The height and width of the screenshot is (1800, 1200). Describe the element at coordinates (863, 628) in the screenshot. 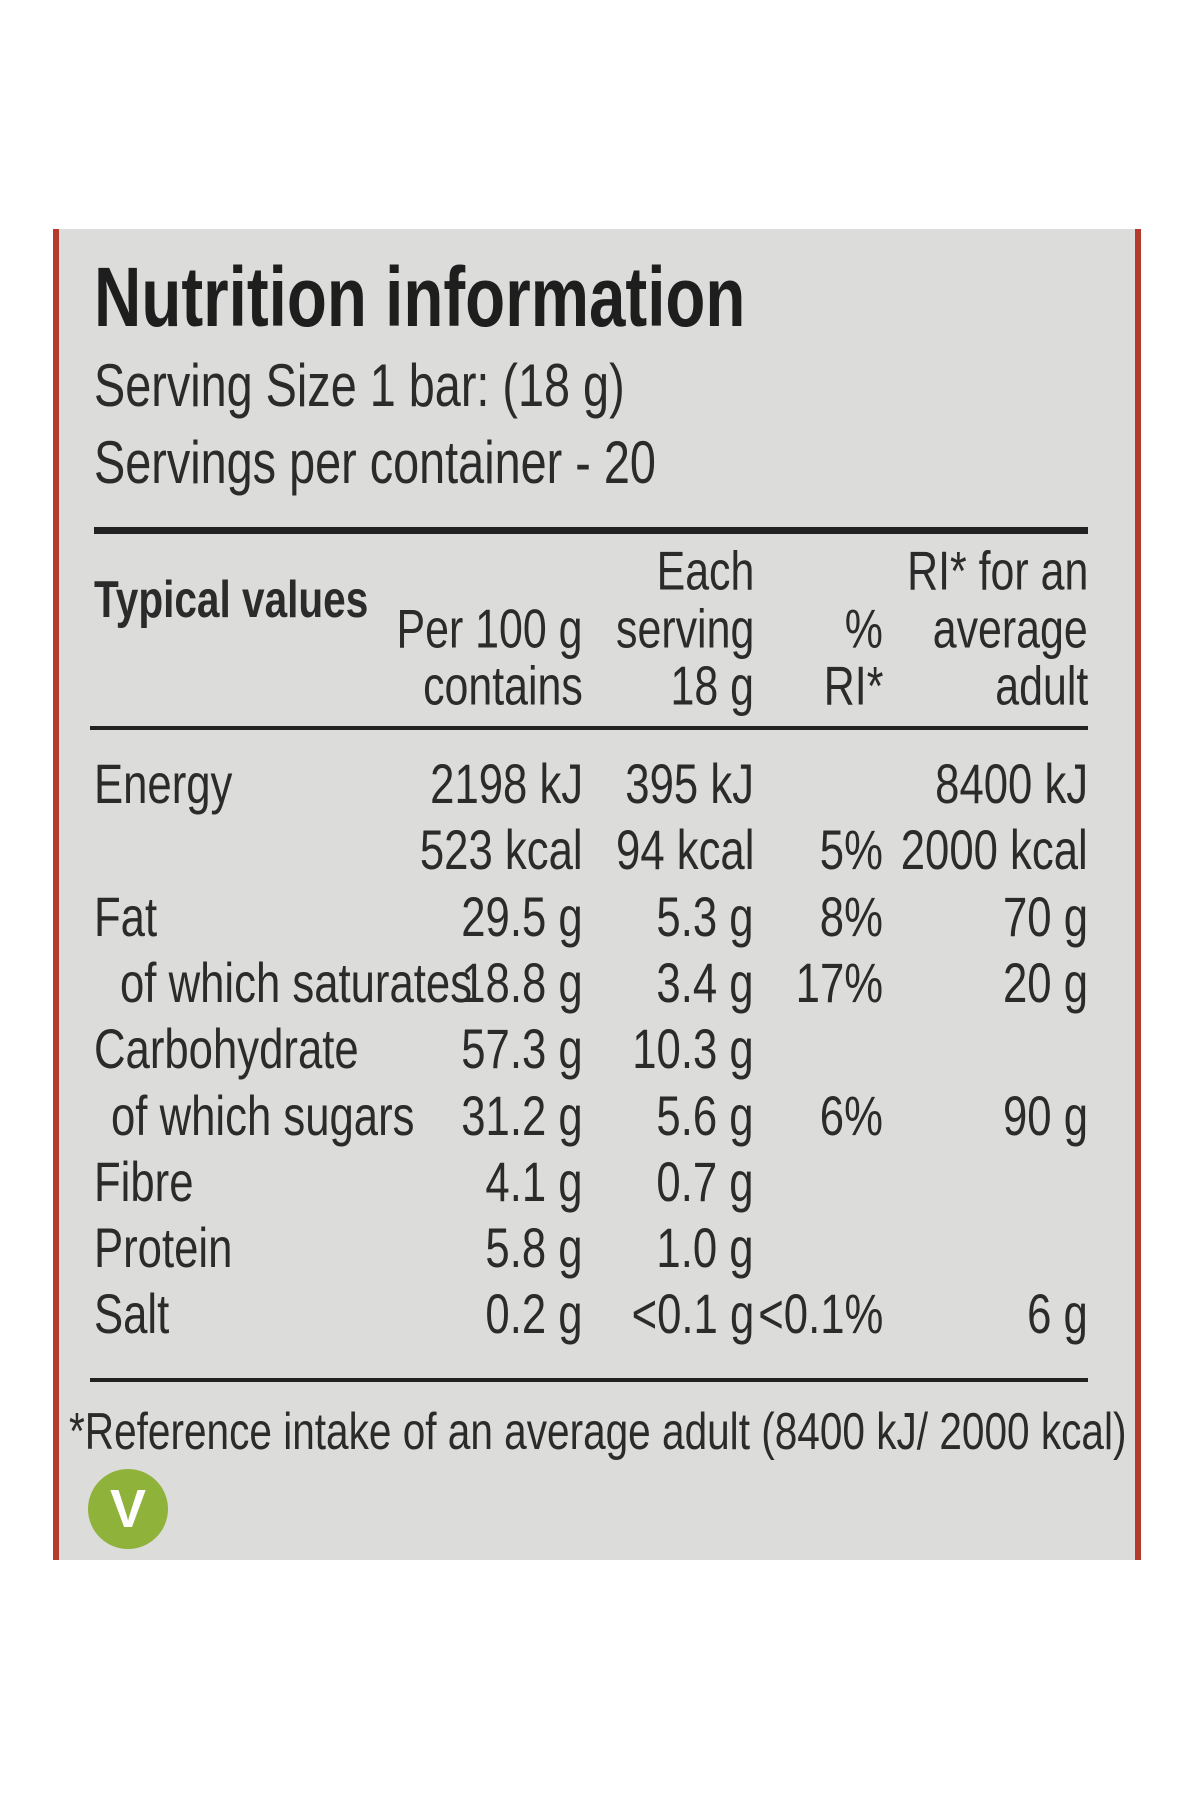

I see `column-header: %` at that location.